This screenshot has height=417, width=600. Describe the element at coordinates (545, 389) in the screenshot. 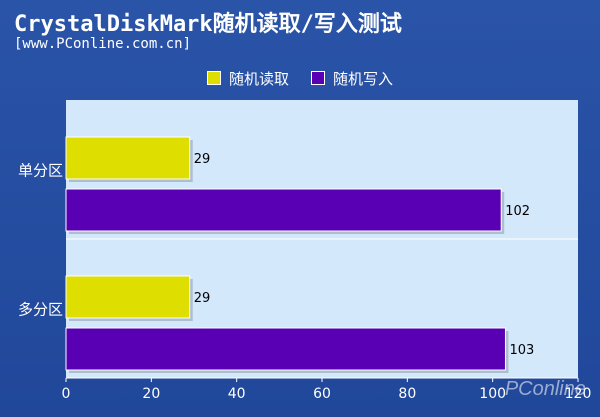

I see `watermark: PConline` at that location.